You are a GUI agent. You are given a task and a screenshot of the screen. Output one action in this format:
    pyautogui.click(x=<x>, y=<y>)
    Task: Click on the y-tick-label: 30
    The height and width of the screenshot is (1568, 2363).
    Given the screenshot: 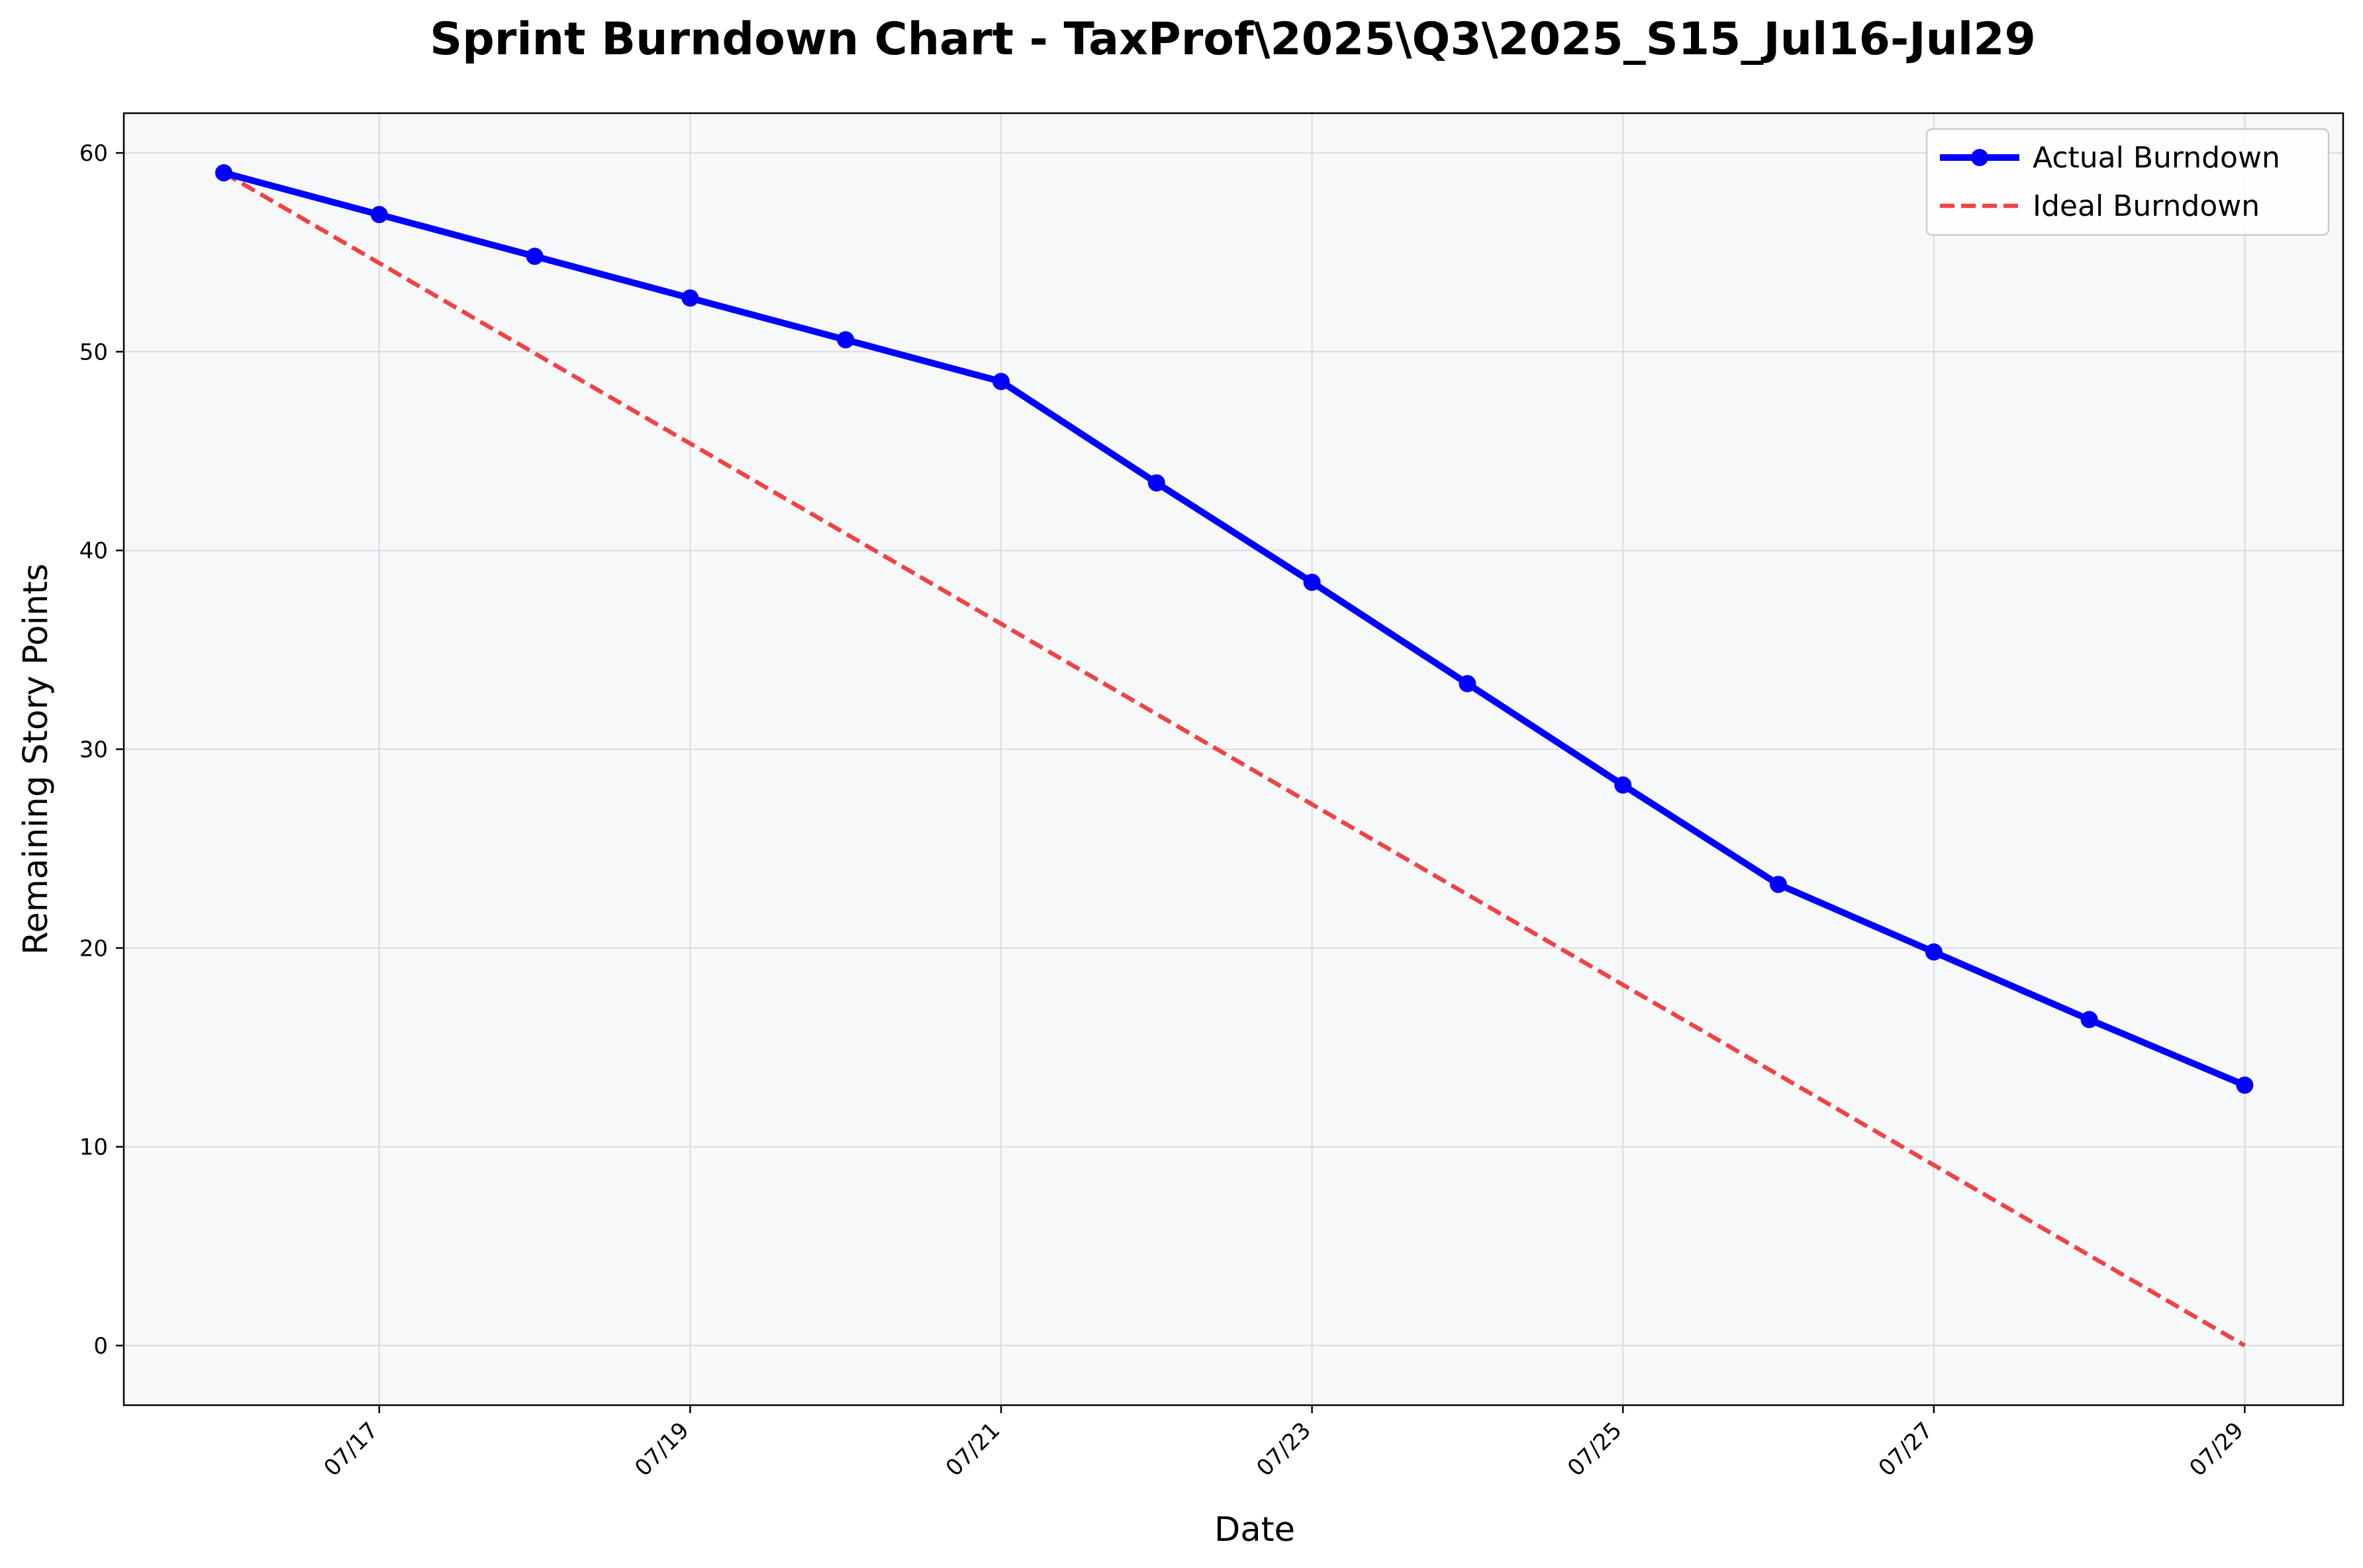 What is the action you would take?
    pyautogui.click(x=93, y=750)
    